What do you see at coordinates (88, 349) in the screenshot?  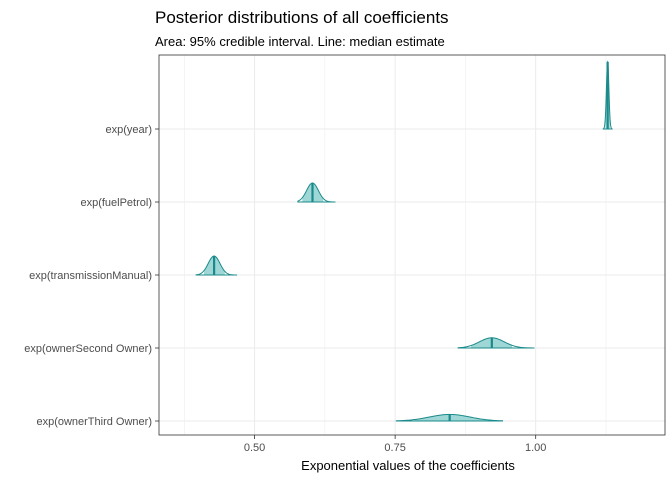 I see `y-tick-label: exp(ownerSecond Owner)` at bounding box center [88, 349].